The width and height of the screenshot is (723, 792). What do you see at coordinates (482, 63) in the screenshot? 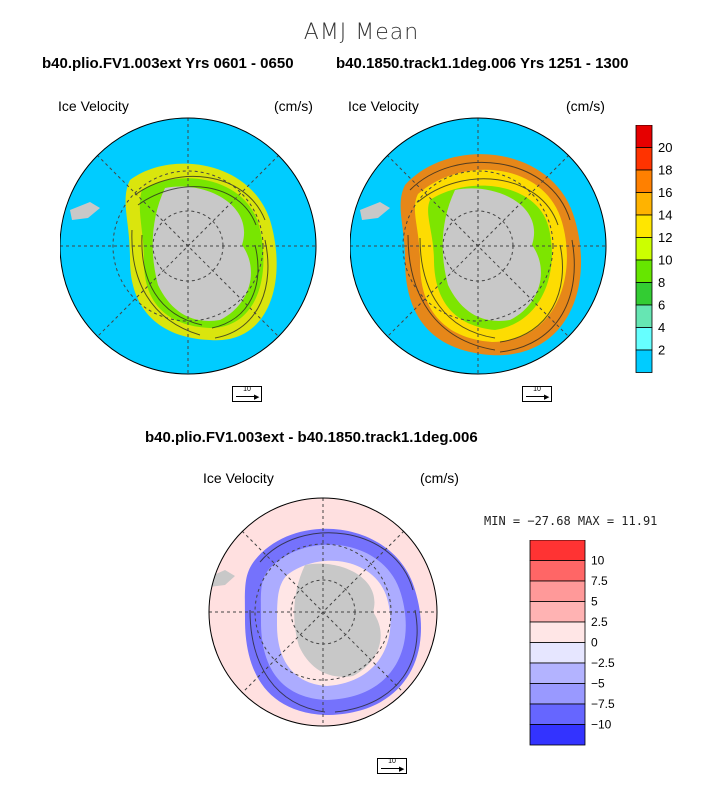
I see `right-panel-subtitle: b40.1850.track1.1deg.006 Yrs 1251 - 1300` at bounding box center [482, 63].